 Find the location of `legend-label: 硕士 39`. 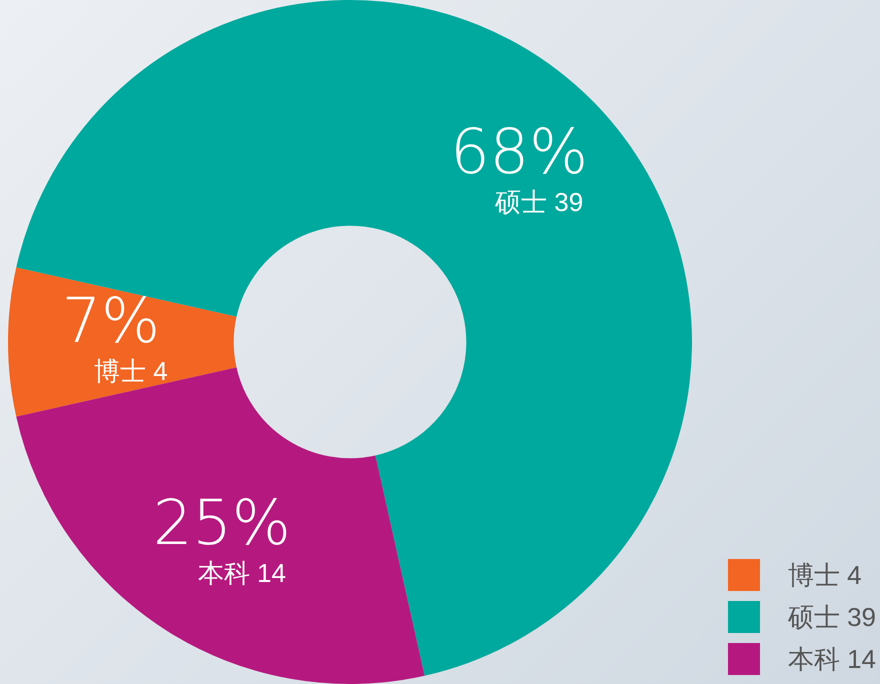

legend-label: 硕士 39 is located at coordinates (832, 617).